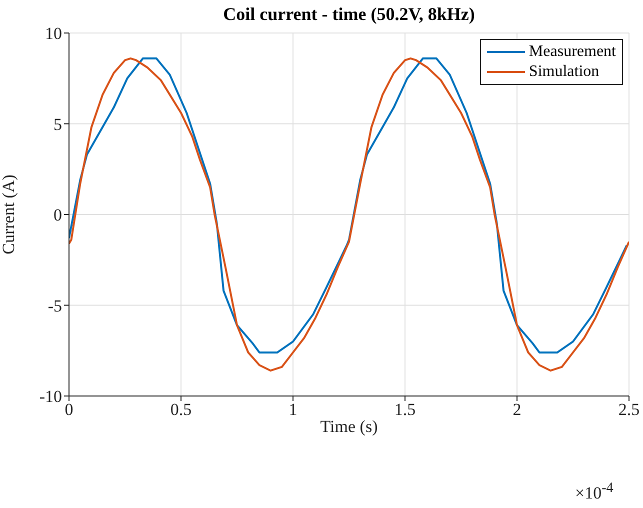 The image size is (643, 508). I want to click on chart-title: Coil current - time (50.2V, 8kHz), so click(349, 14).